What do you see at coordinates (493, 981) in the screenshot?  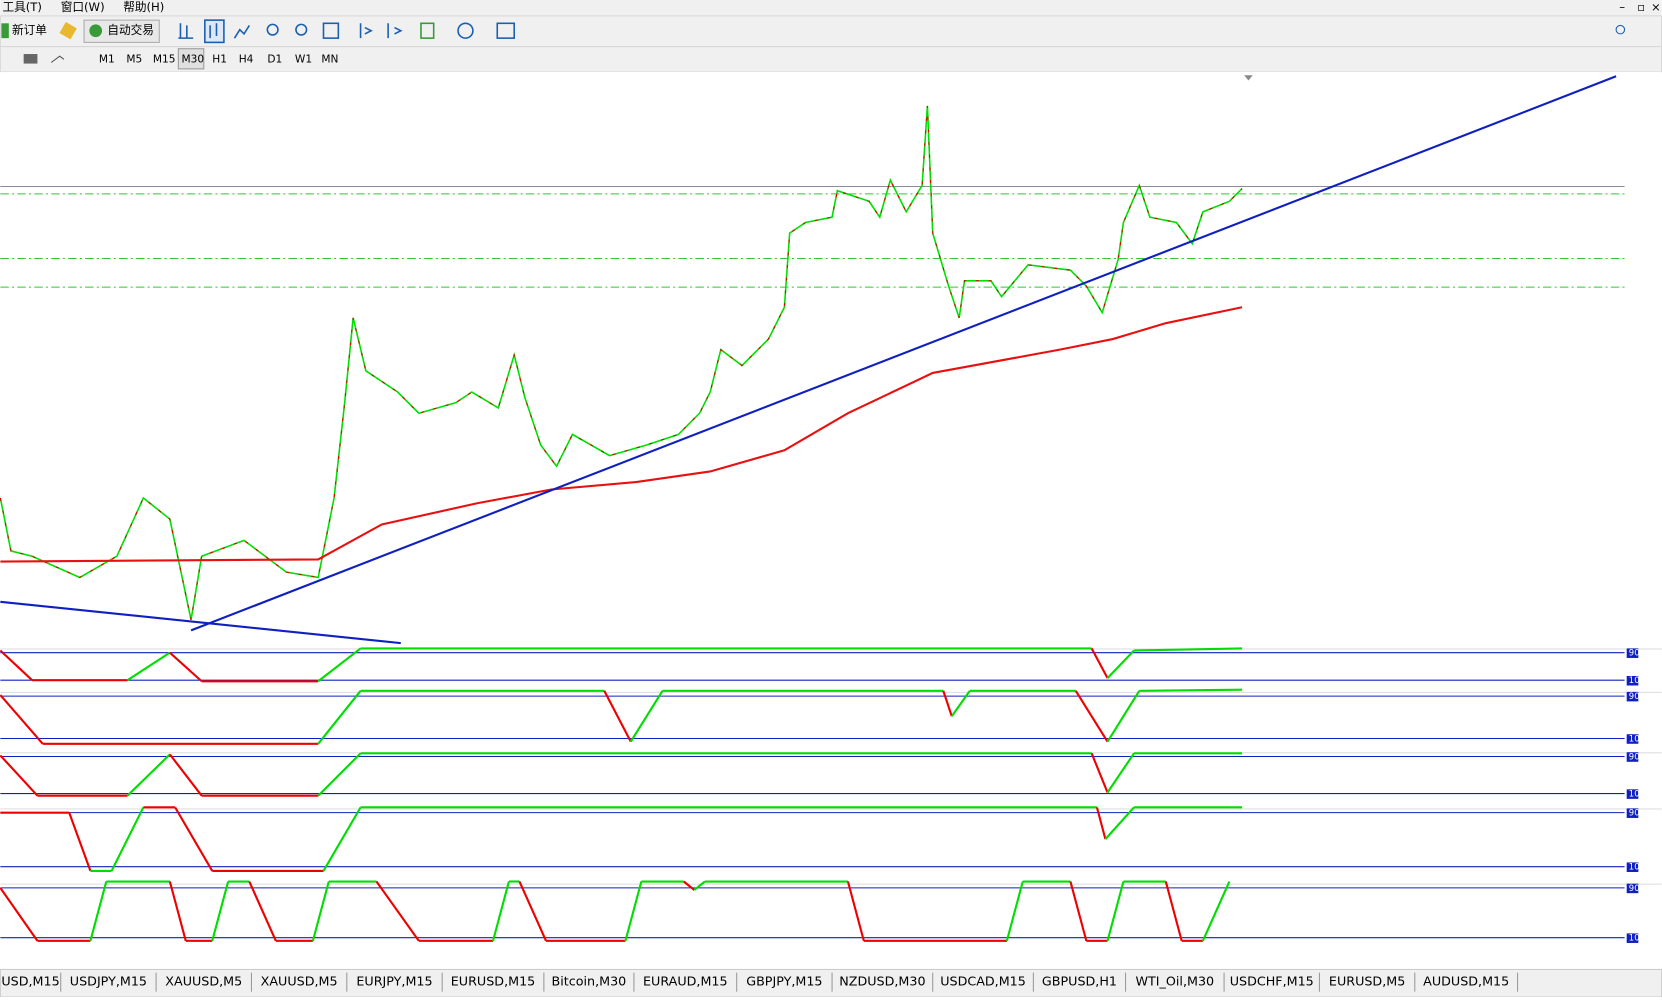 I see `chart-tab: EURUSD,M15` at bounding box center [493, 981].